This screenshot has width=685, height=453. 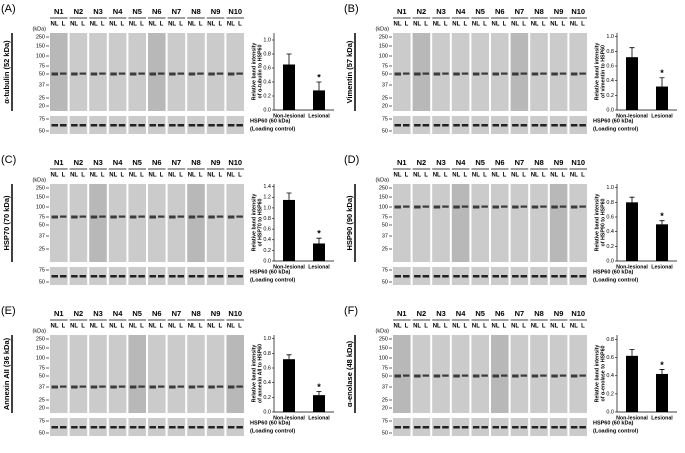 What do you see at coordinates (383, 339) in the screenshot?
I see `marker-label: 250` at bounding box center [383, 339].